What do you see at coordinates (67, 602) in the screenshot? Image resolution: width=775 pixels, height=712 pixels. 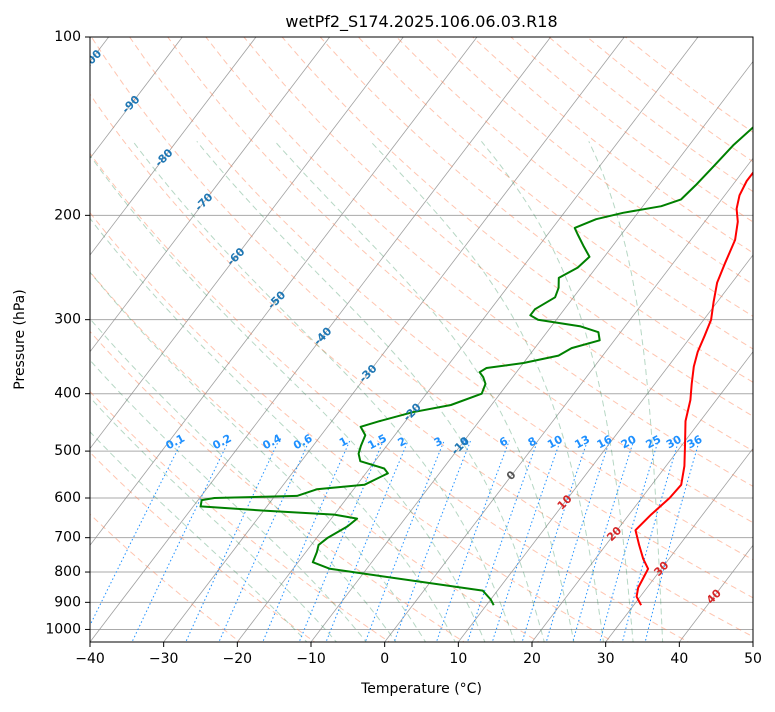 I see `y-tick-label: 900` at bounding box center [67, 602].